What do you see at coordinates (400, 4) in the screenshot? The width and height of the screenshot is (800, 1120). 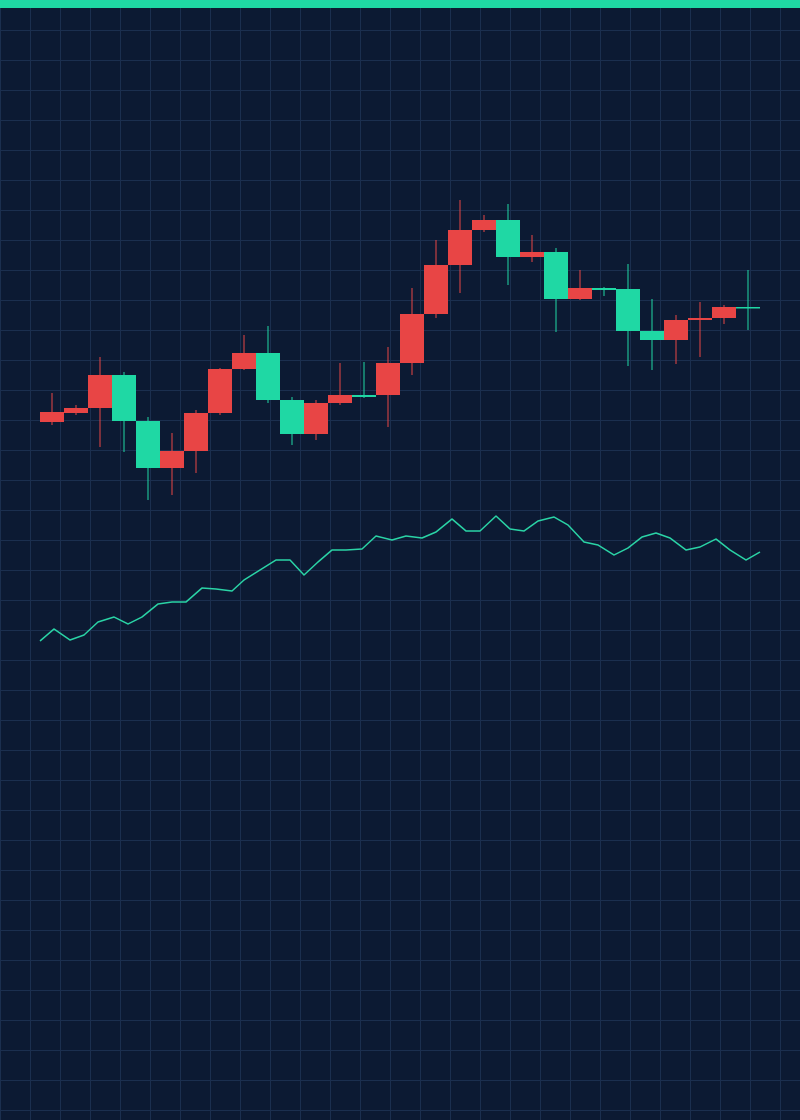 I see `top-bar` at bounding box center [400, 4].